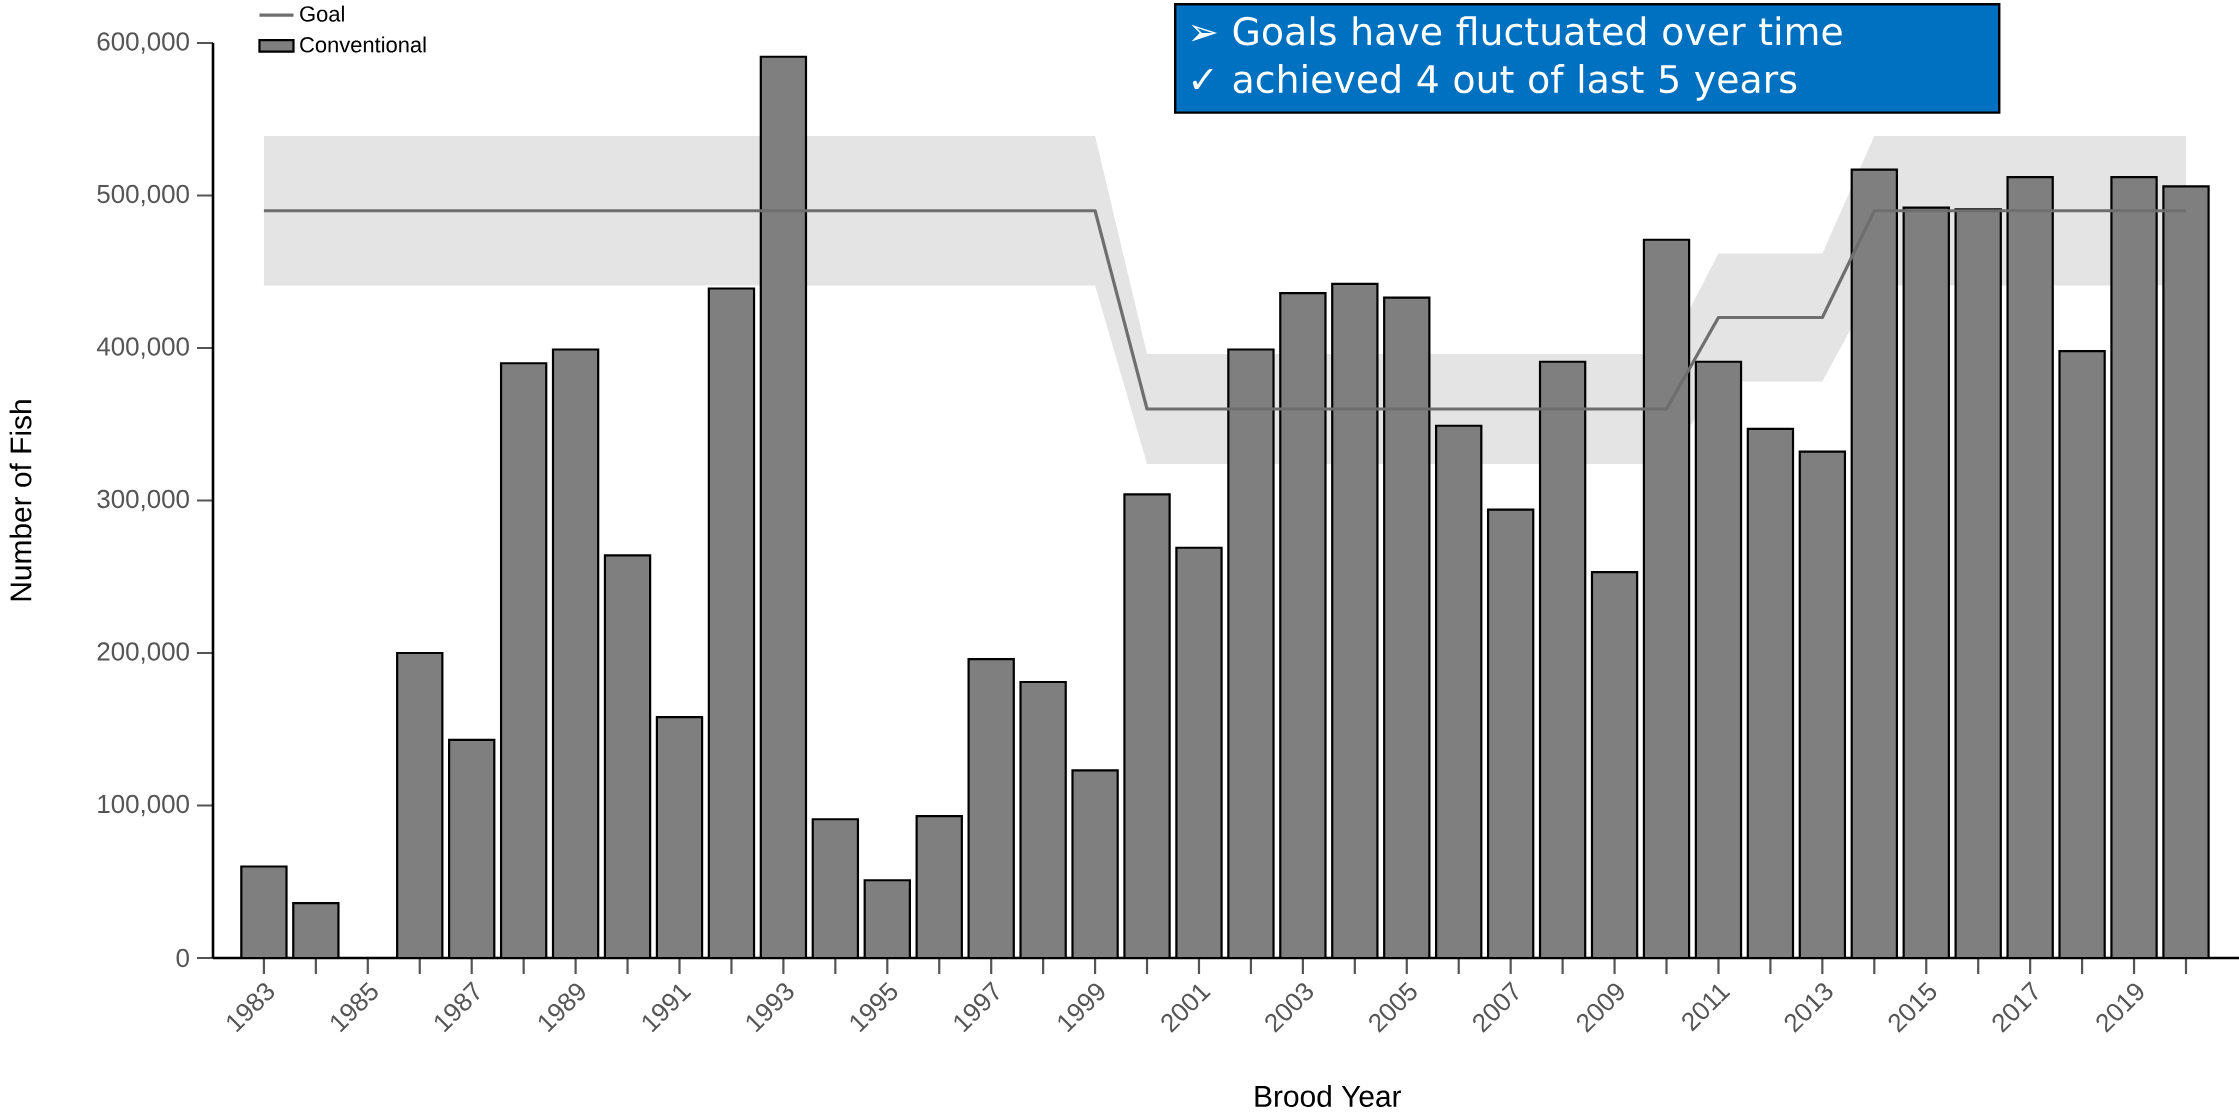  Describe the element at coordinates (1516, 31) in the screenshot. I see `annotation: ➢ Goals have fluctuated over time` at that location.